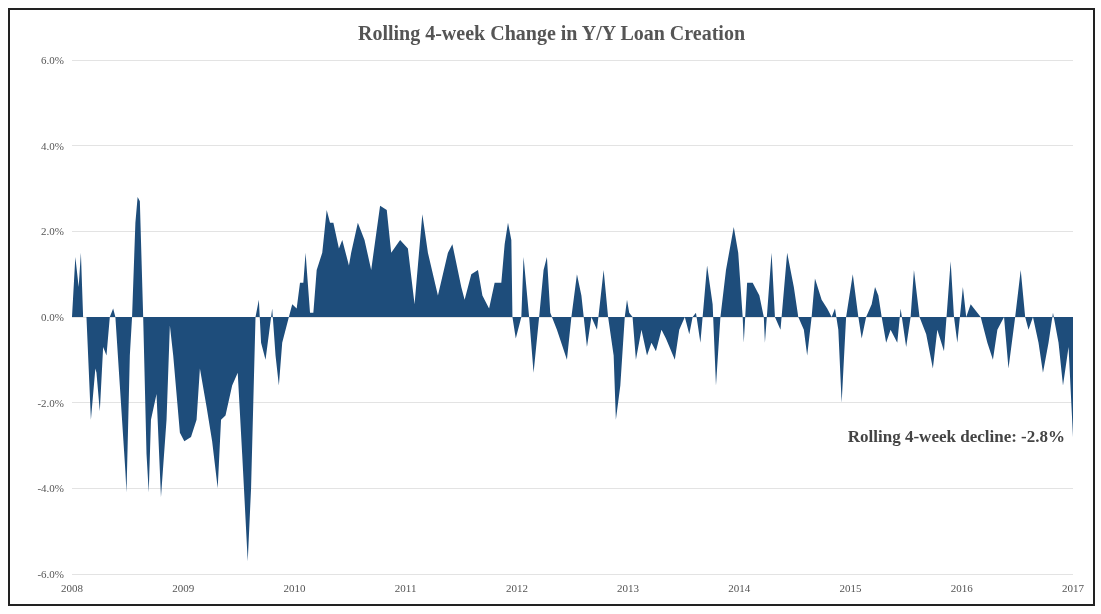 This screenshot has height=614, width=1101. I want to click on annotation: Rolling 4-week decline: -2.8%, so click(956, 437).